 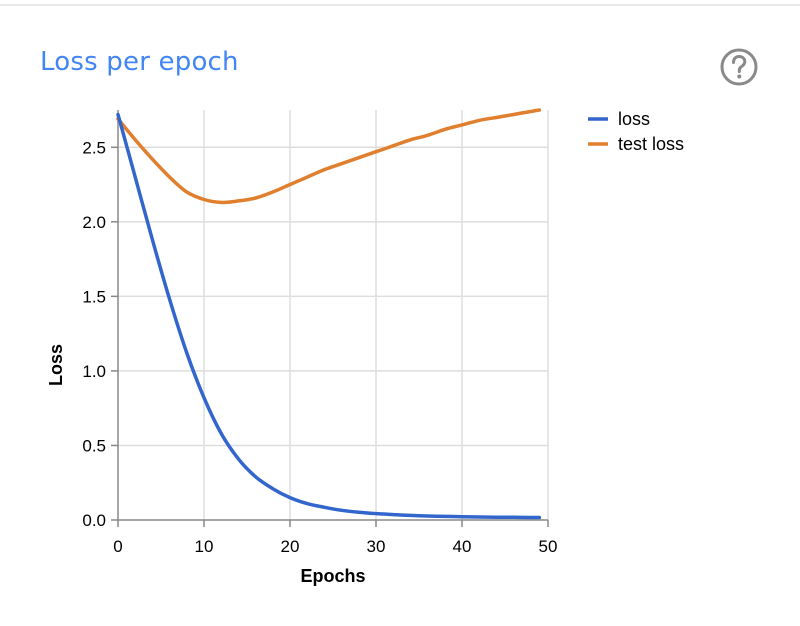 What do you see at coordinates (462, 546) in the screenshot?
I see `x-tick-label: 40` at bounding box center [462, 546].